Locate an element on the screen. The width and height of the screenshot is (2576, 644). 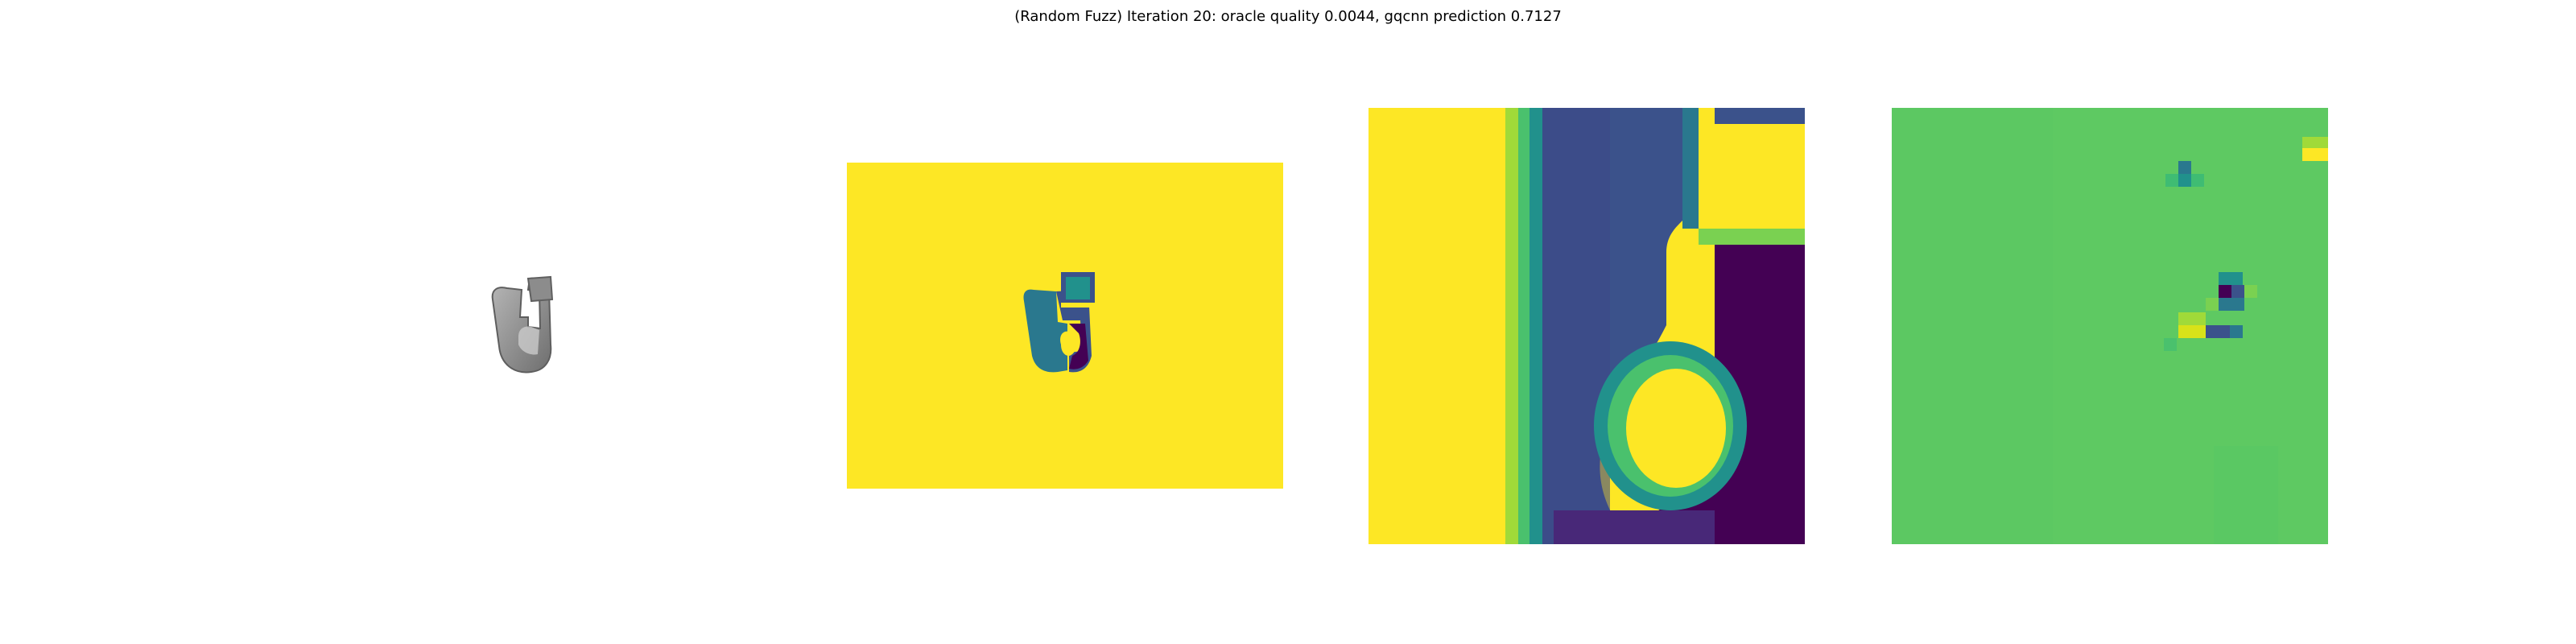
fuzz-difference-image is located at coordinates (2110, 326).